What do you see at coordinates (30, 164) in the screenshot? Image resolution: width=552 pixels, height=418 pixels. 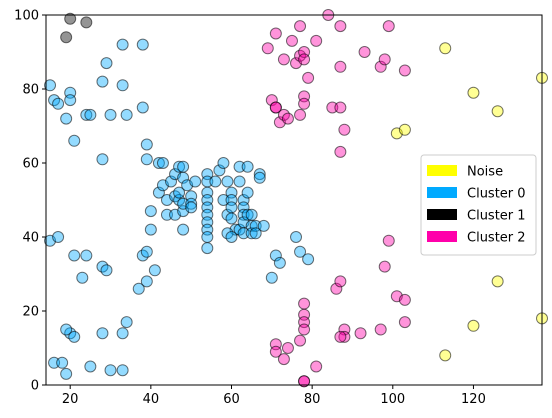 I see `y-tick-label: 60` at bounding box center [30, 164].